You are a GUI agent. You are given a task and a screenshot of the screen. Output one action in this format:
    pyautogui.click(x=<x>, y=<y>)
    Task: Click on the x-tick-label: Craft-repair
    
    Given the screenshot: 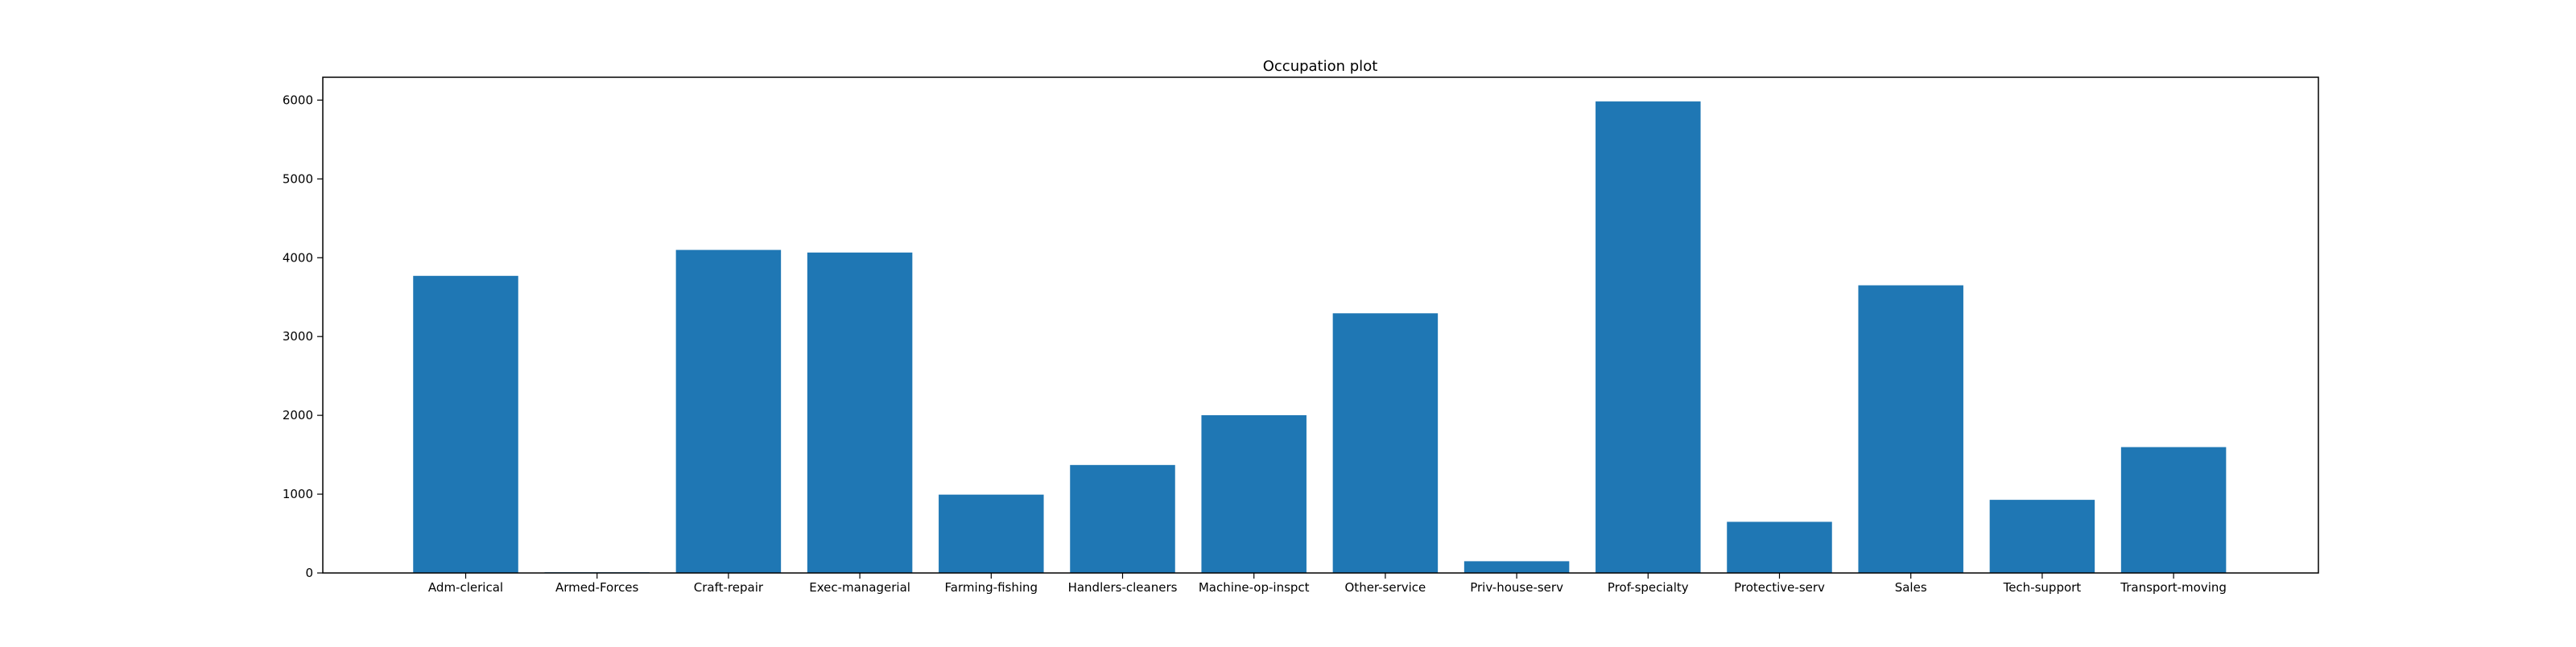 What is the action you would take?
    pyautogui.click(x=729, y=587)
    